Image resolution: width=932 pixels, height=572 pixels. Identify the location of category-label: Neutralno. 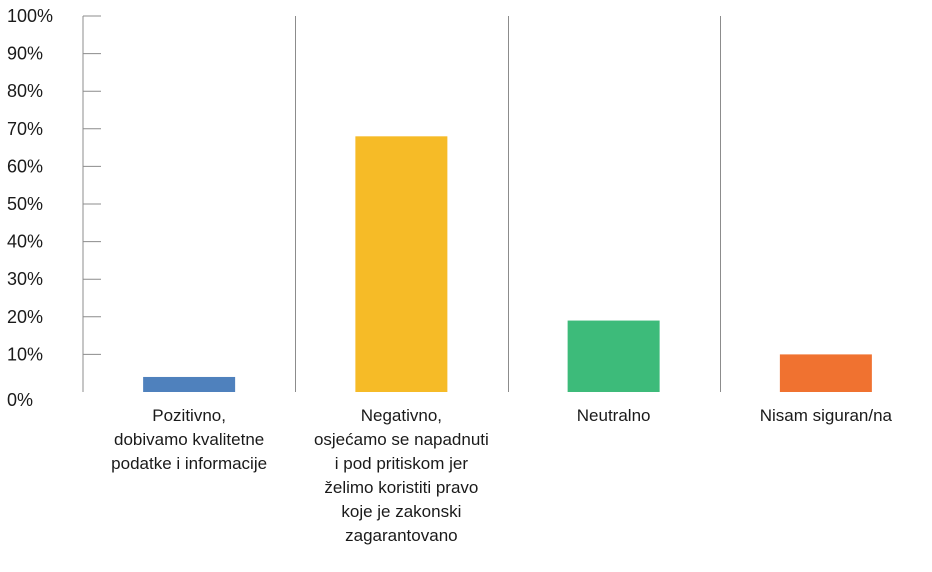
(614, 415).